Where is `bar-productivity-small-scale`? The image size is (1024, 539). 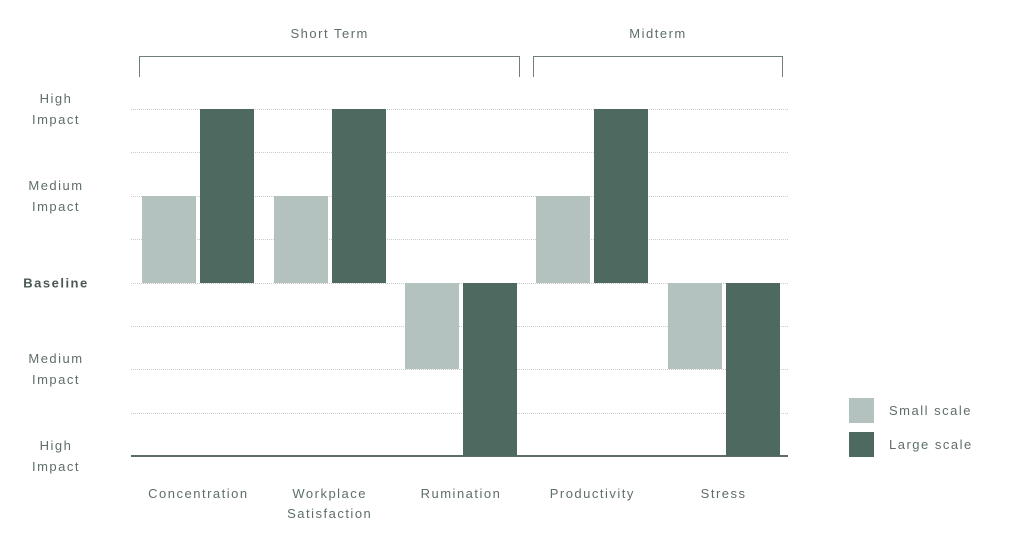 bar-productivity-small-scale is located at coordinates (563, 239).